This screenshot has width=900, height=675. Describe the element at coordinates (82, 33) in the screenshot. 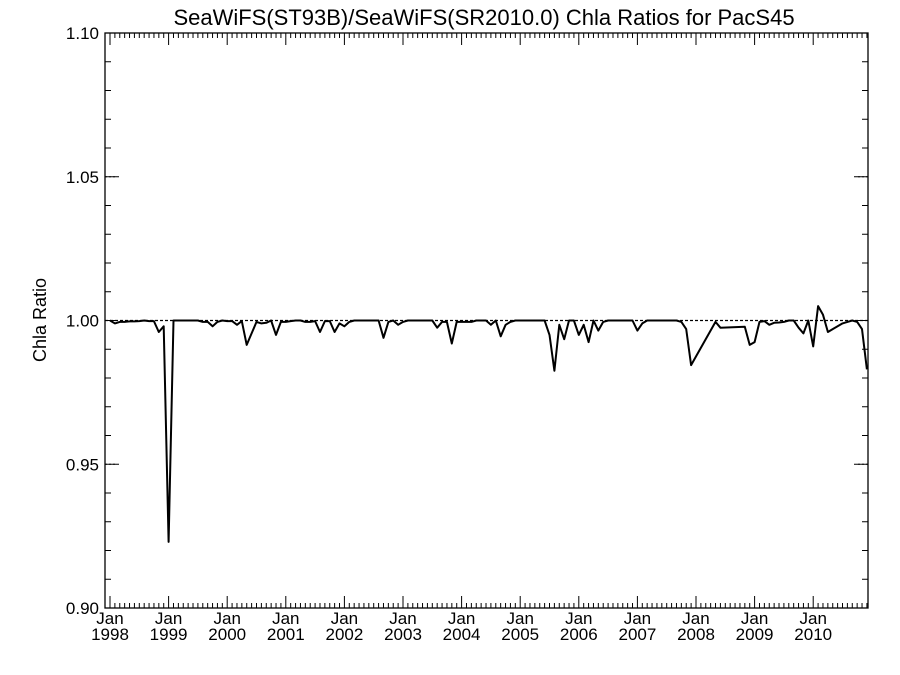

I see `y-tick-label: 1.10` at that location.